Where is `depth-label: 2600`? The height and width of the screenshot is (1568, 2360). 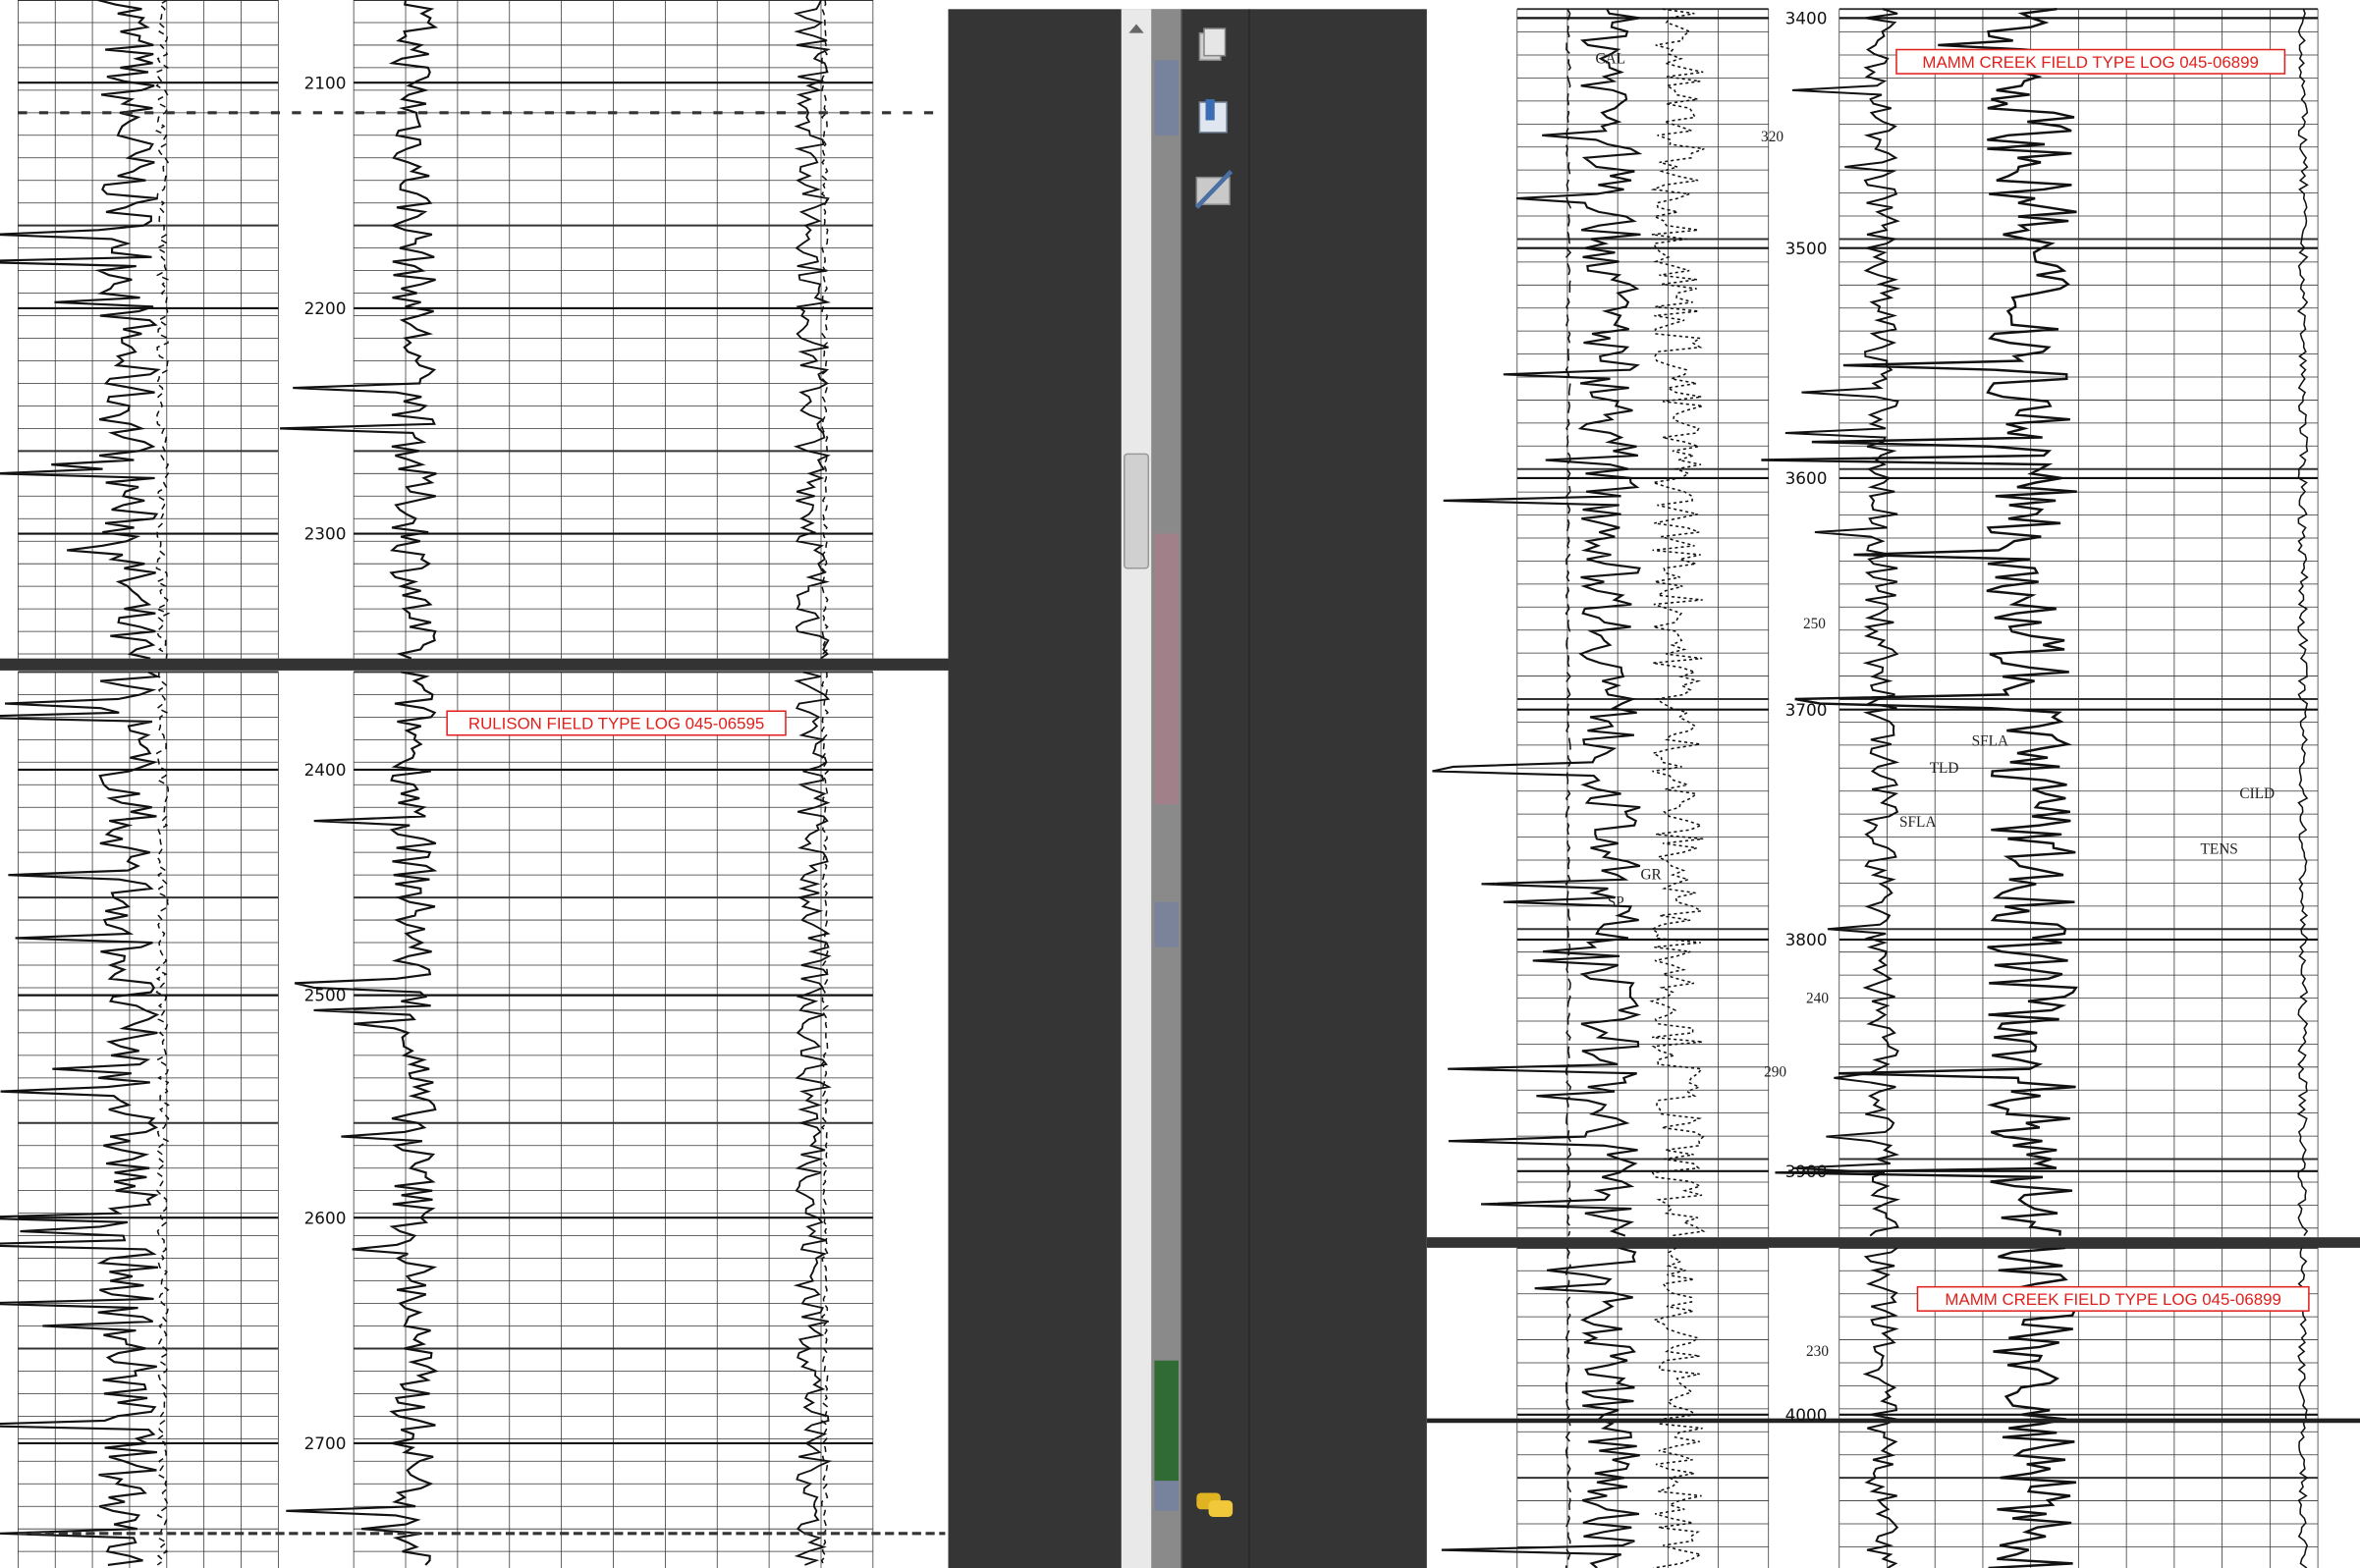 depth-label: 2600 is located at coordinates (325, 1217).